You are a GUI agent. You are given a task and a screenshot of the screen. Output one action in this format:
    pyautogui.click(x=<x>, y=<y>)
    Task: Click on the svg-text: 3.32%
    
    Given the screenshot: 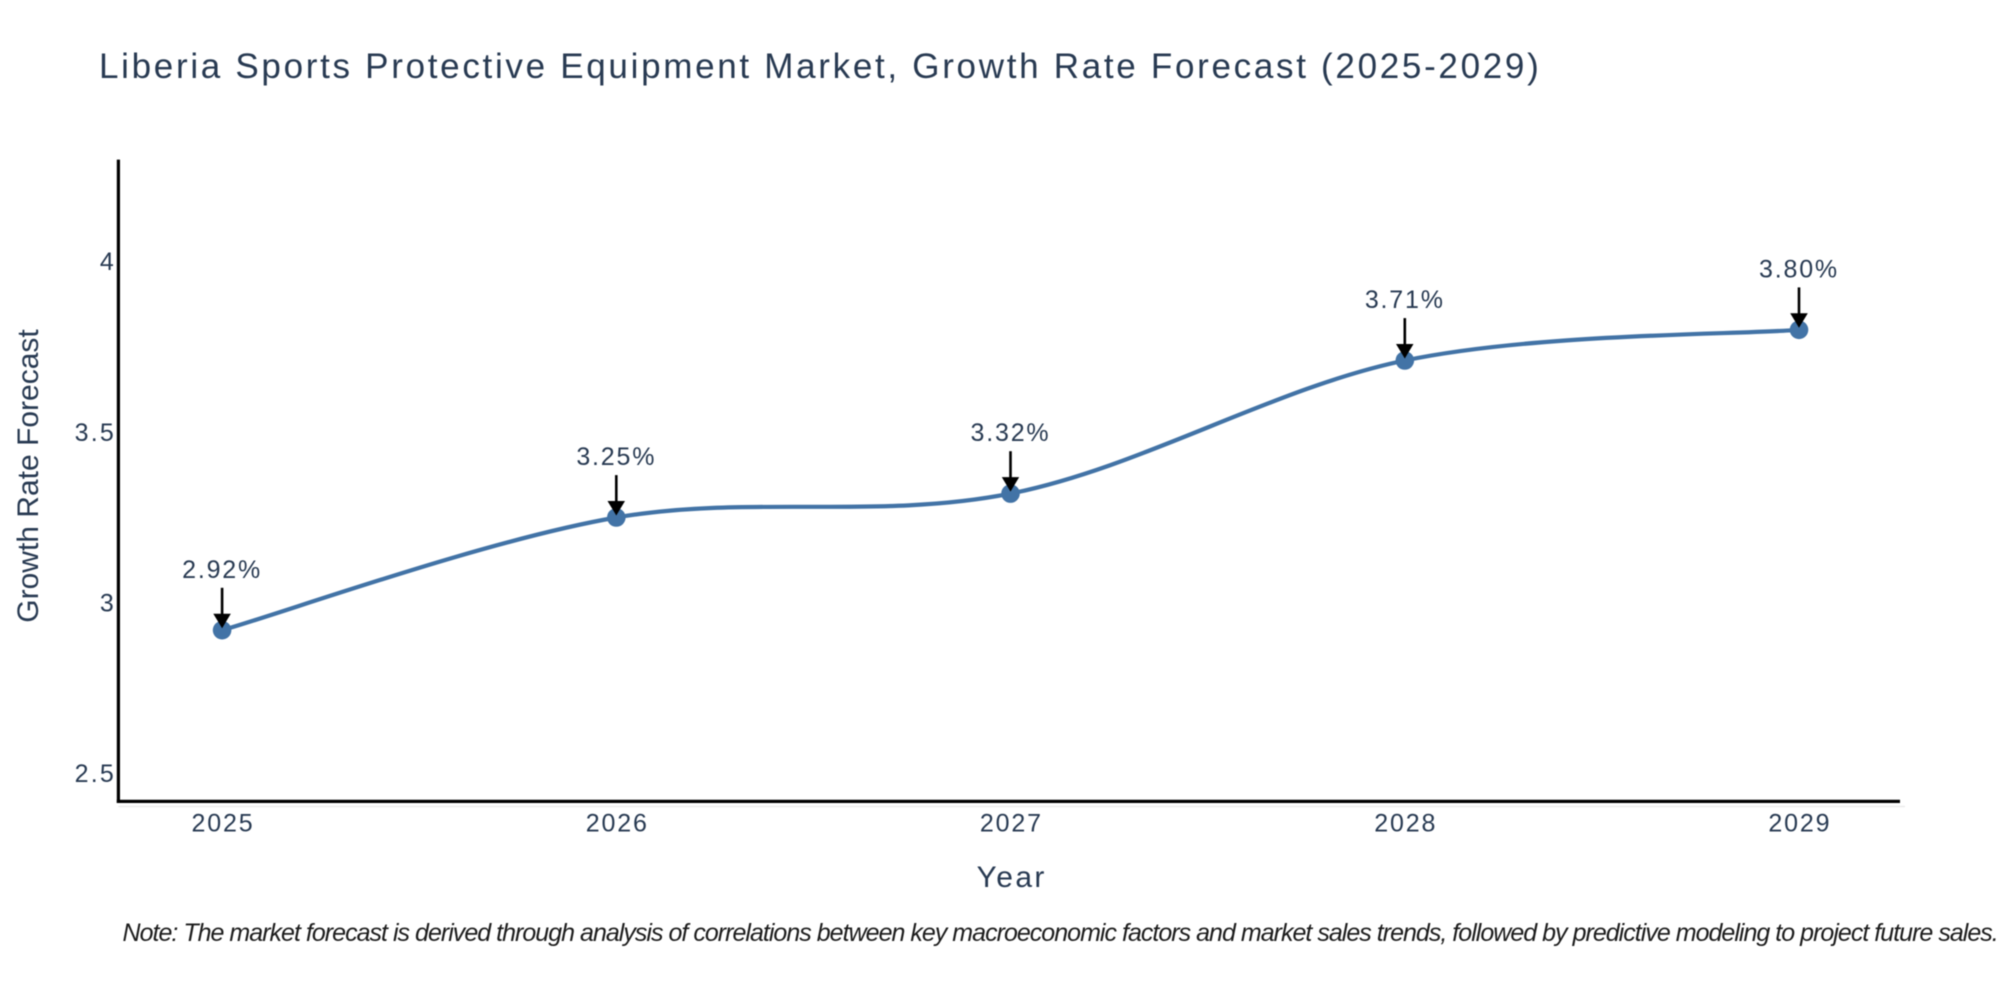 What is the action you would take?
    pyautogui.click(x=1011, y=433)
    